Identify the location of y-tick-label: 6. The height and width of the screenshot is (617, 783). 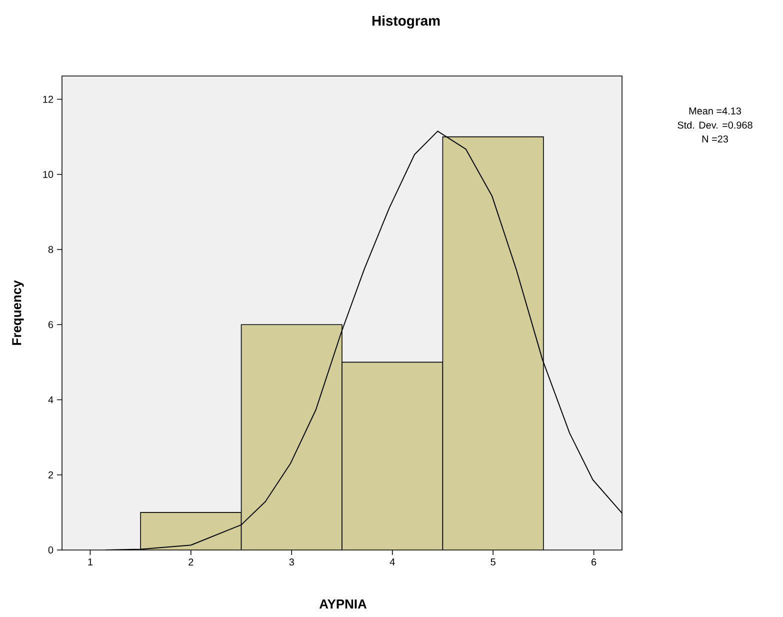
(51, 324).